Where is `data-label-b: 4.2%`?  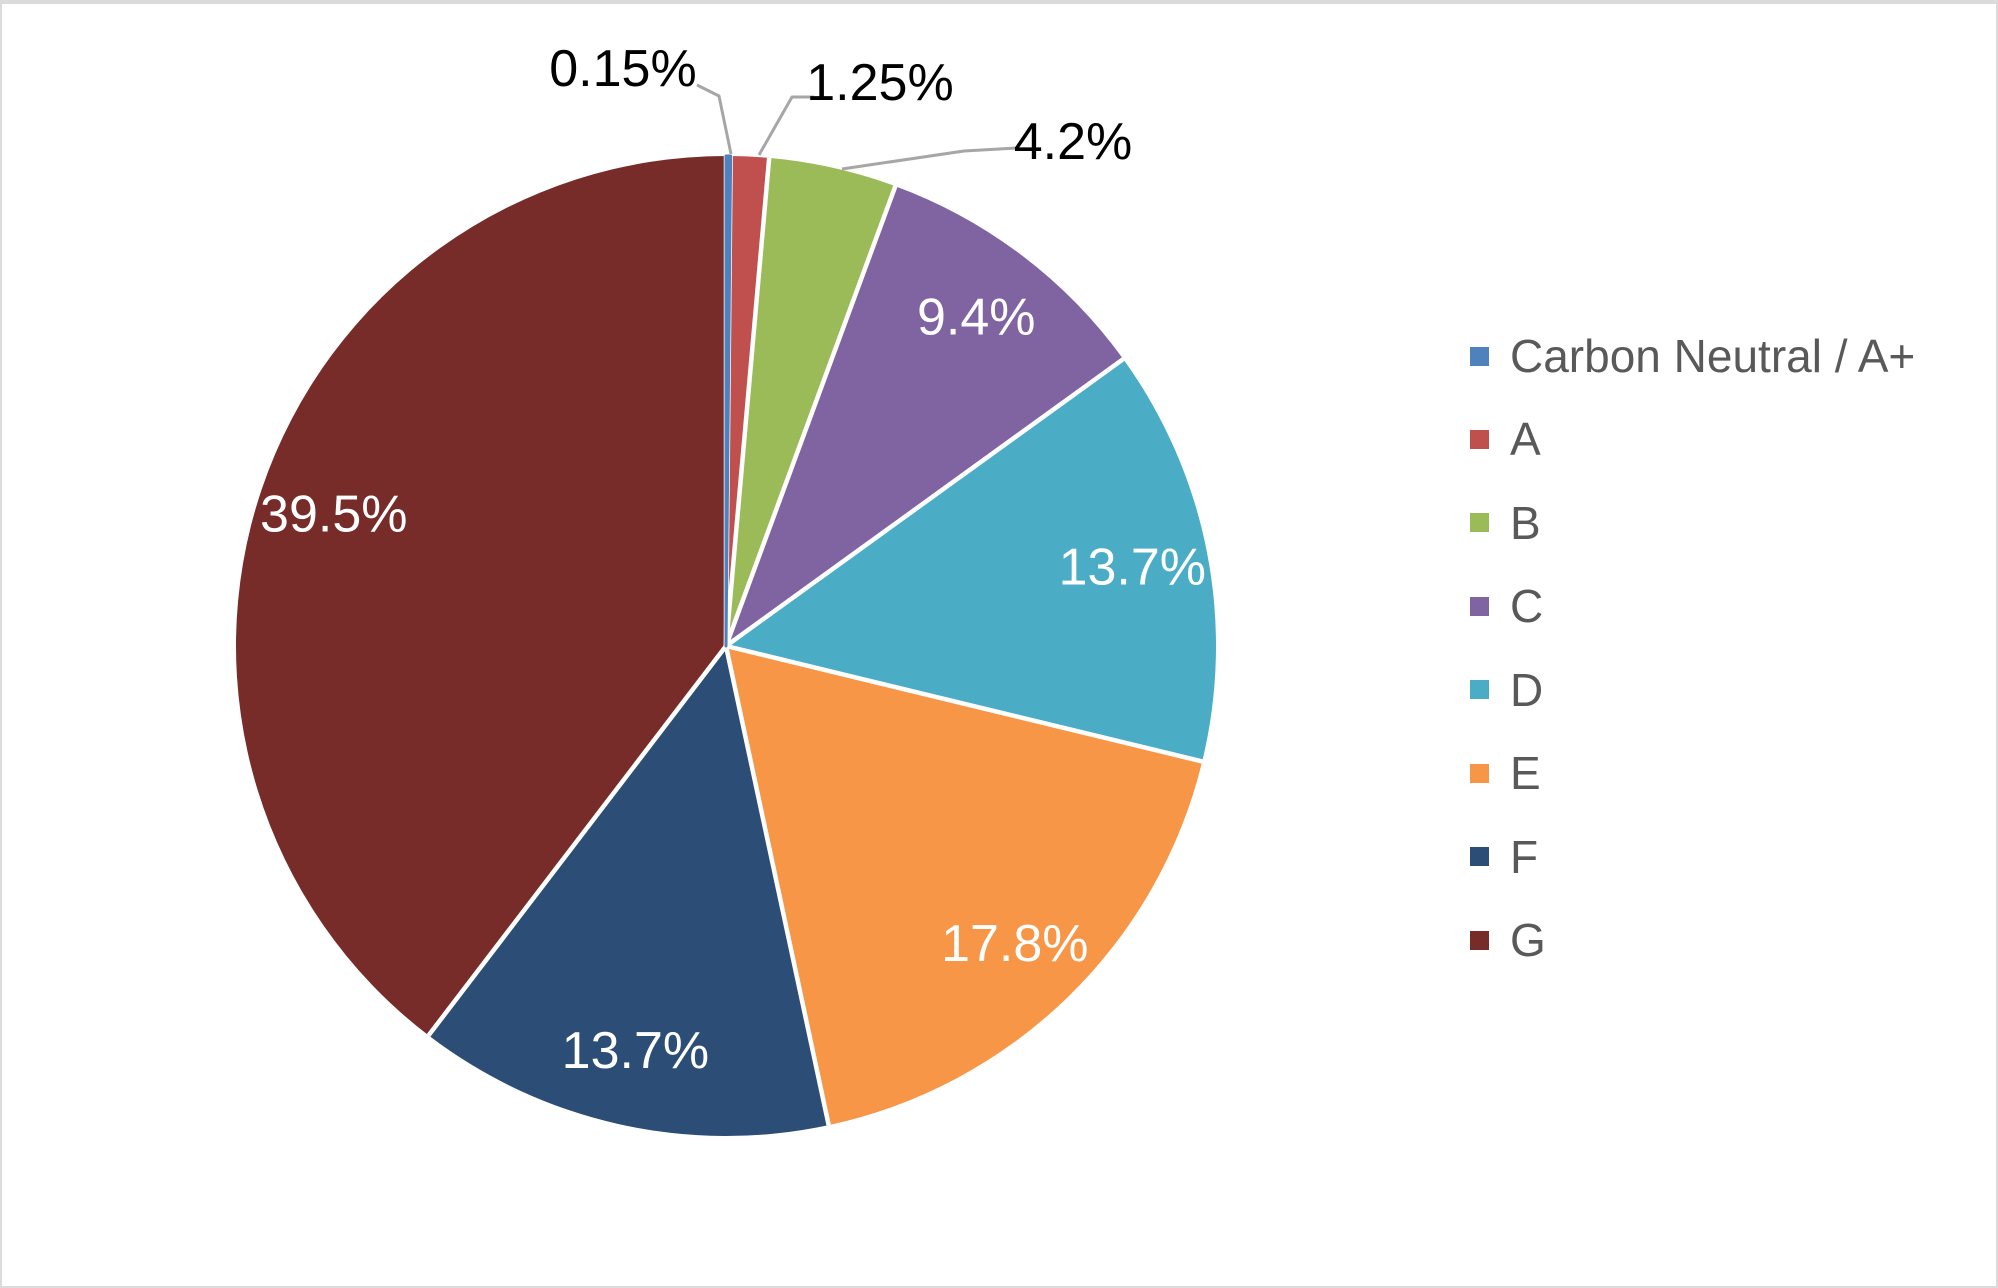
data-label-b: 4.2% is located at coordinates (1073, 142).